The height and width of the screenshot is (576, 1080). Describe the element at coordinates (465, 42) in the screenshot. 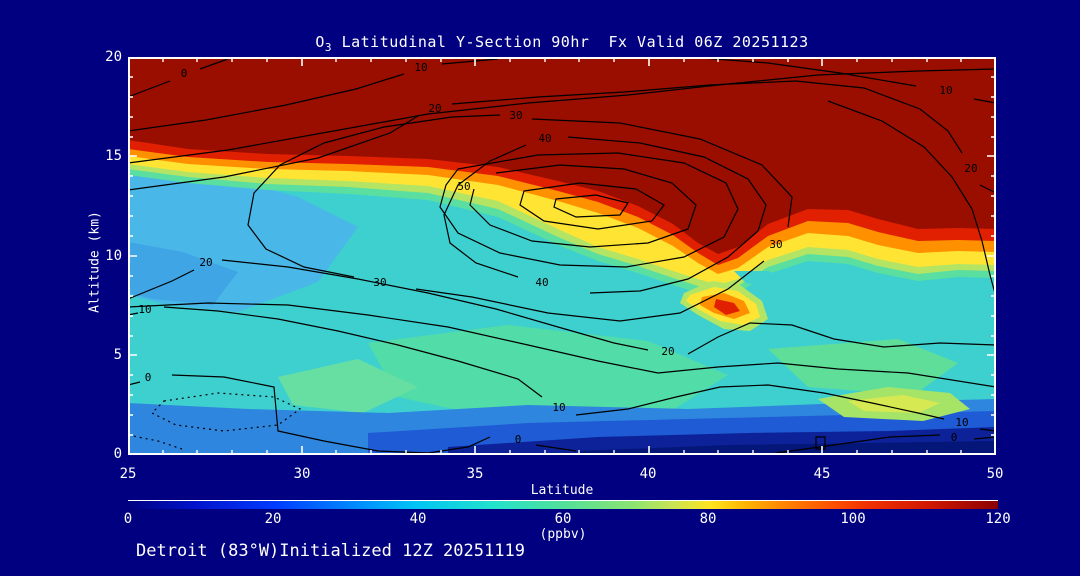

I see `title-main: Latitudinal Y-Section 90hr` at that location.